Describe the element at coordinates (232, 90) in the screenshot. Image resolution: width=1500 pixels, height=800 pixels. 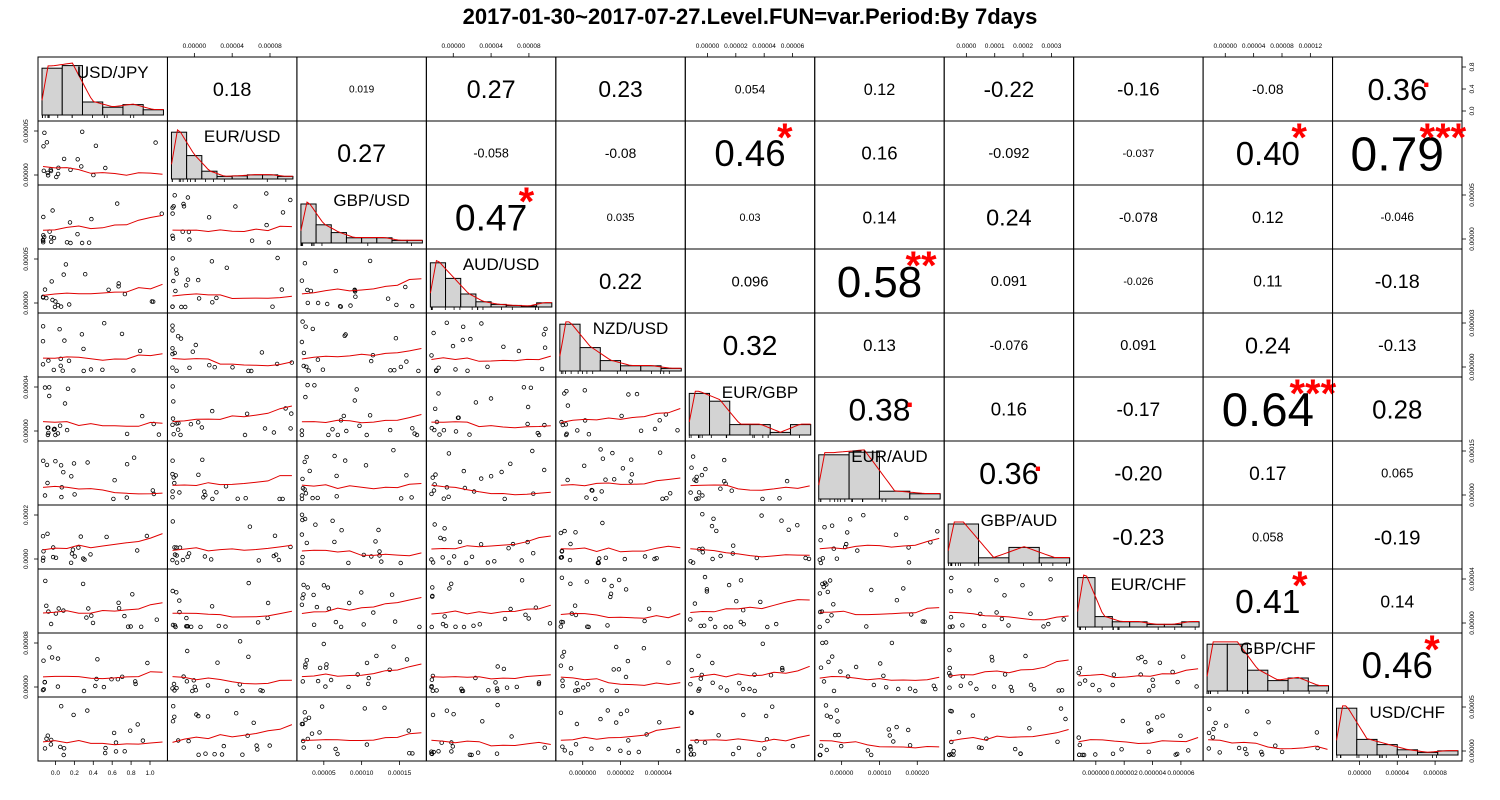
I see `correlation-value: 0.18` at that location.